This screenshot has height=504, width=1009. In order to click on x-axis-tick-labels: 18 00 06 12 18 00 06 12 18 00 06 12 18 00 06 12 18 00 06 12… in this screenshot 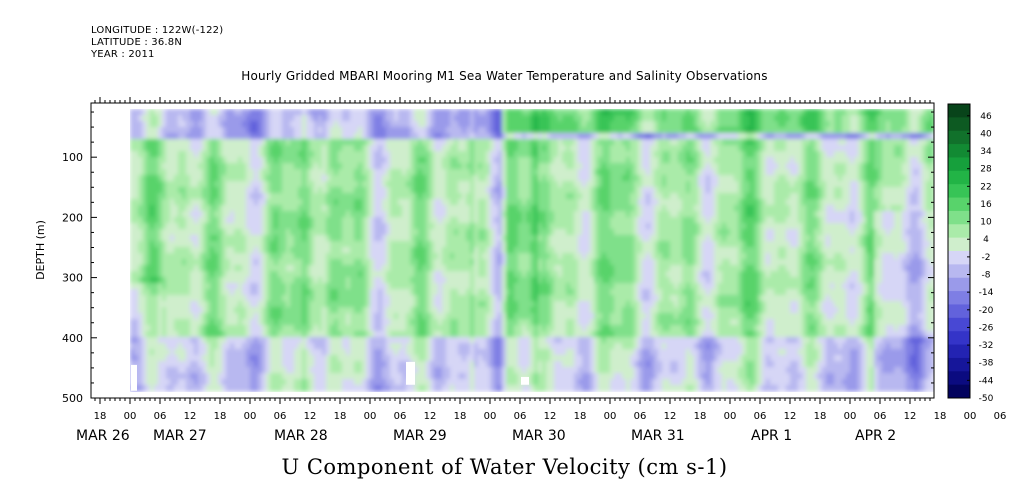, I will do `click(541, 427)`.